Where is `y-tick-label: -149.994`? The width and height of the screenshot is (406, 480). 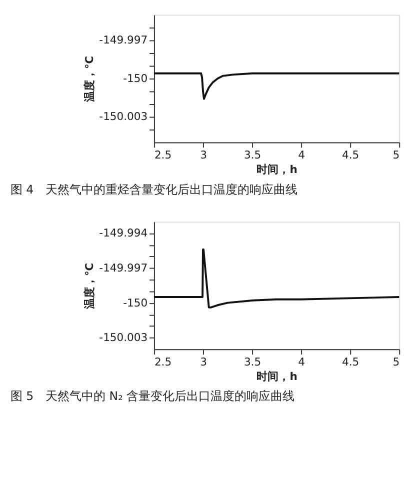
y-tick-label: -149.994 is located at coordinates (123, 233).